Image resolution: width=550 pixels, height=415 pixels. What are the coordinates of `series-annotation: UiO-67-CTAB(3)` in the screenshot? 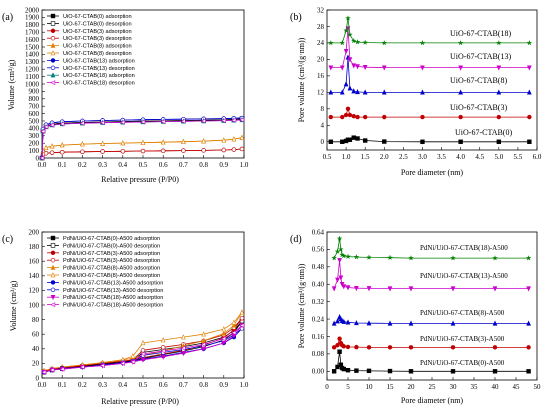 It's located at (478, 107).